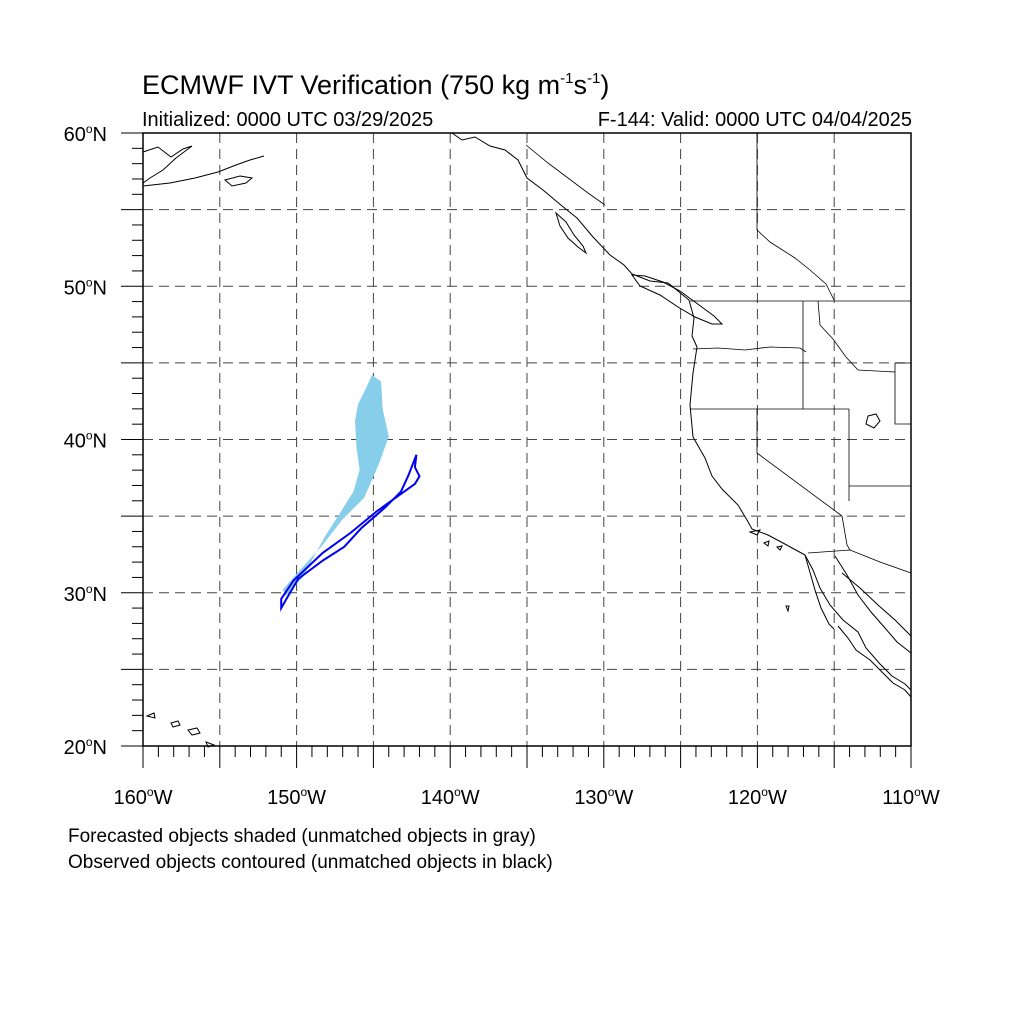  I want to click on latitude-labels: 60oN 50oN 40oN 30oN 20oN, so click(85, 440).